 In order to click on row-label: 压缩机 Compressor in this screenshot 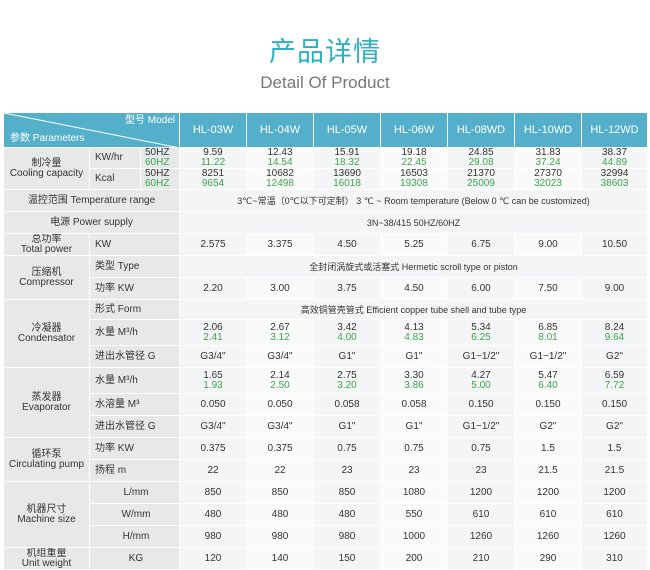, I will do `click(46, 277)`.